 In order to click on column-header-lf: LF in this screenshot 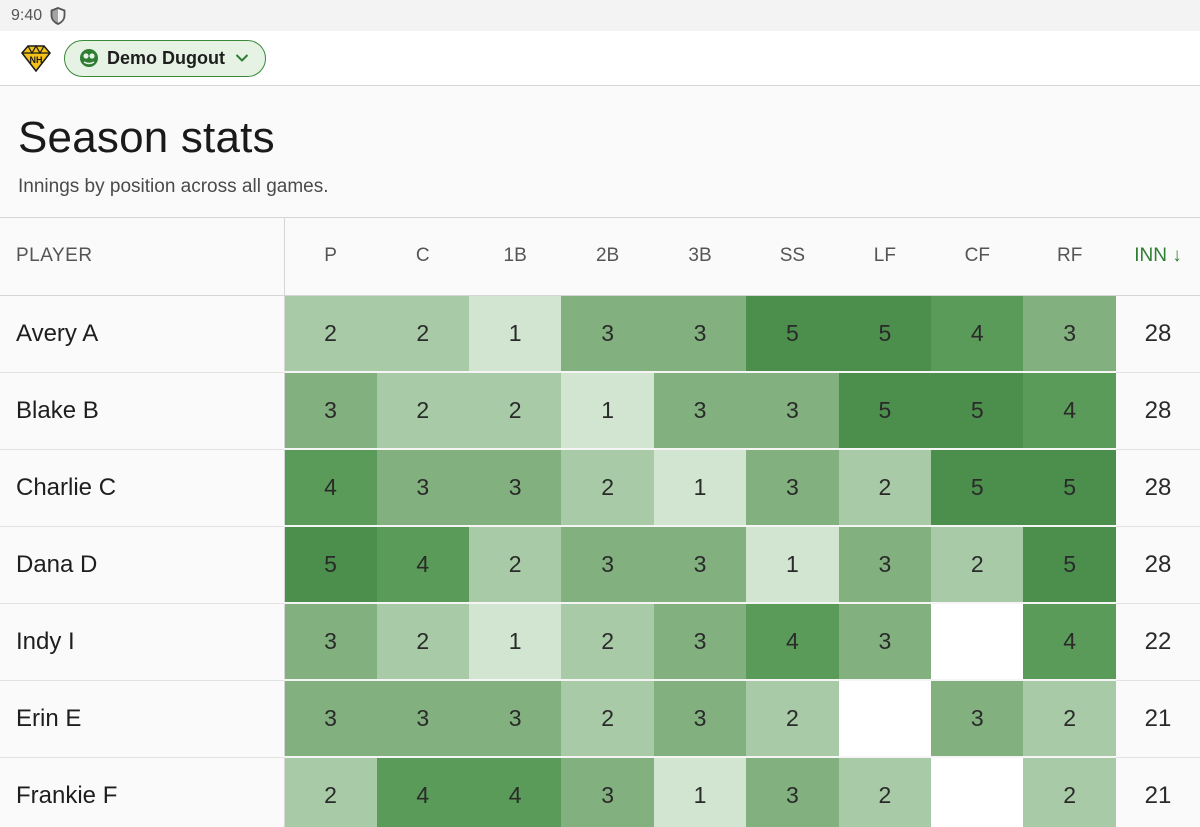, I will do `click(885, 257)`.